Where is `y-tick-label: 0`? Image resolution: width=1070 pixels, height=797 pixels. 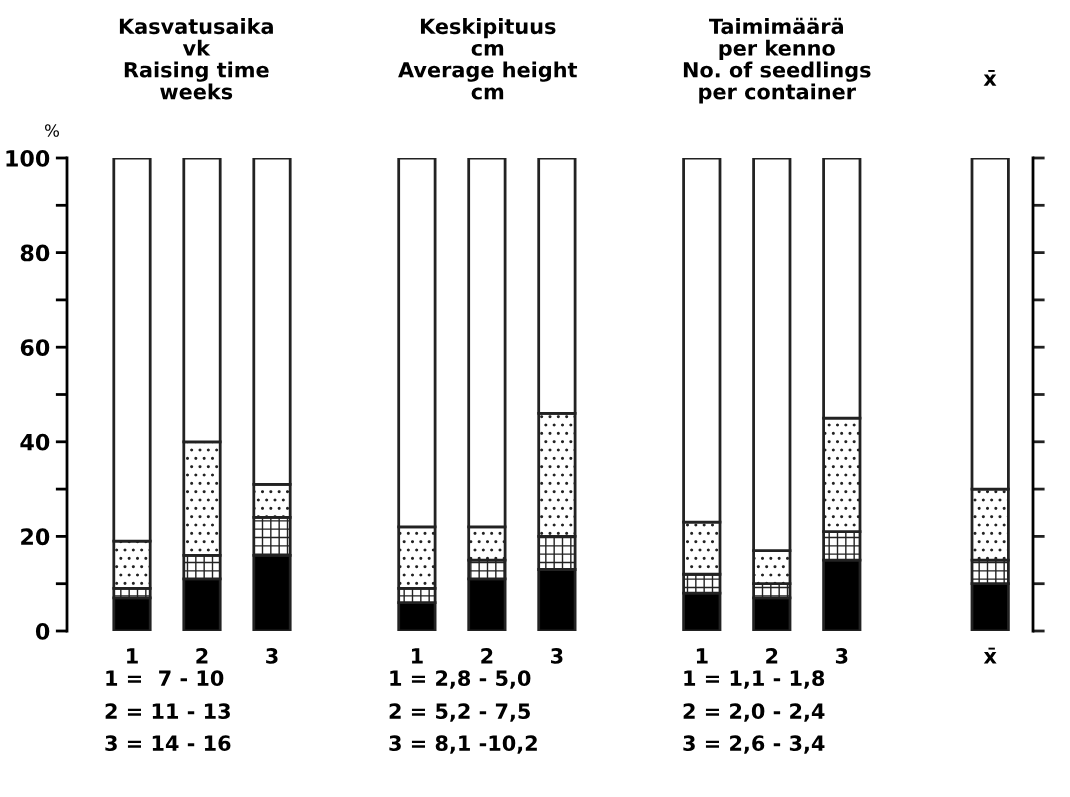
y-tick-label: 0 is located at coordinates (42, 631).